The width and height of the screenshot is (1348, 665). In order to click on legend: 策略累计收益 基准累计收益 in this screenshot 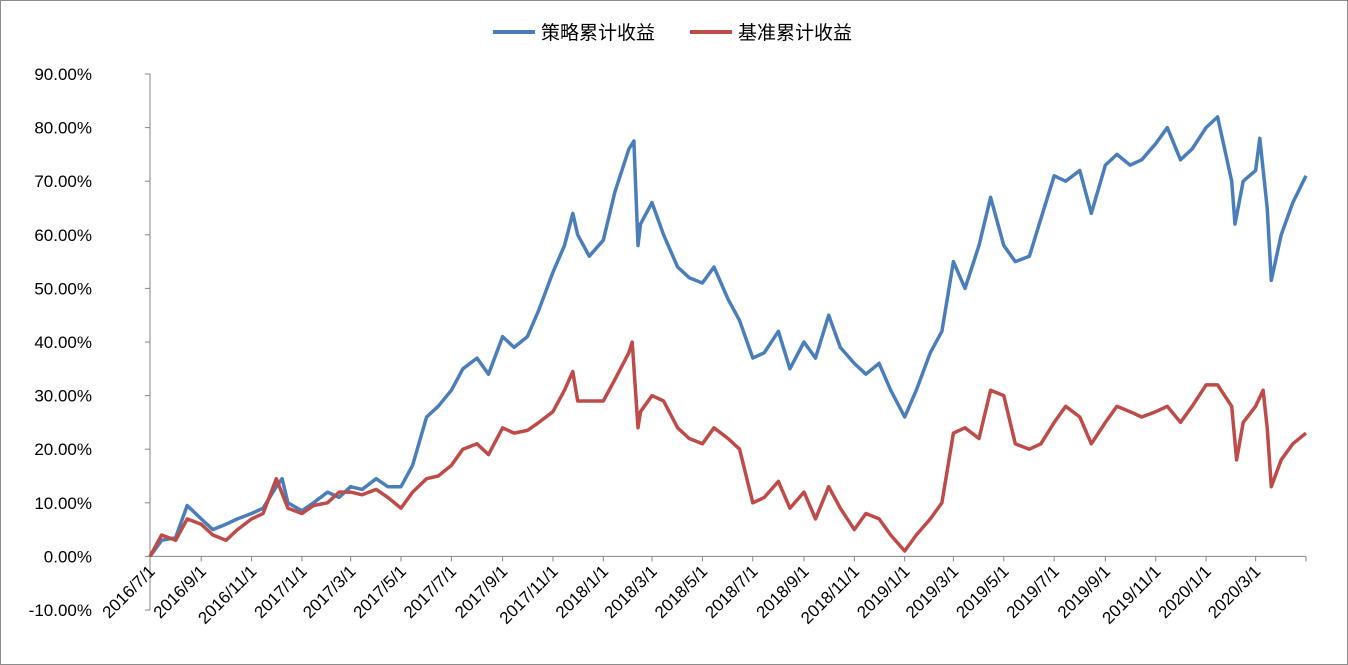, I will do `click(672, 33)`.